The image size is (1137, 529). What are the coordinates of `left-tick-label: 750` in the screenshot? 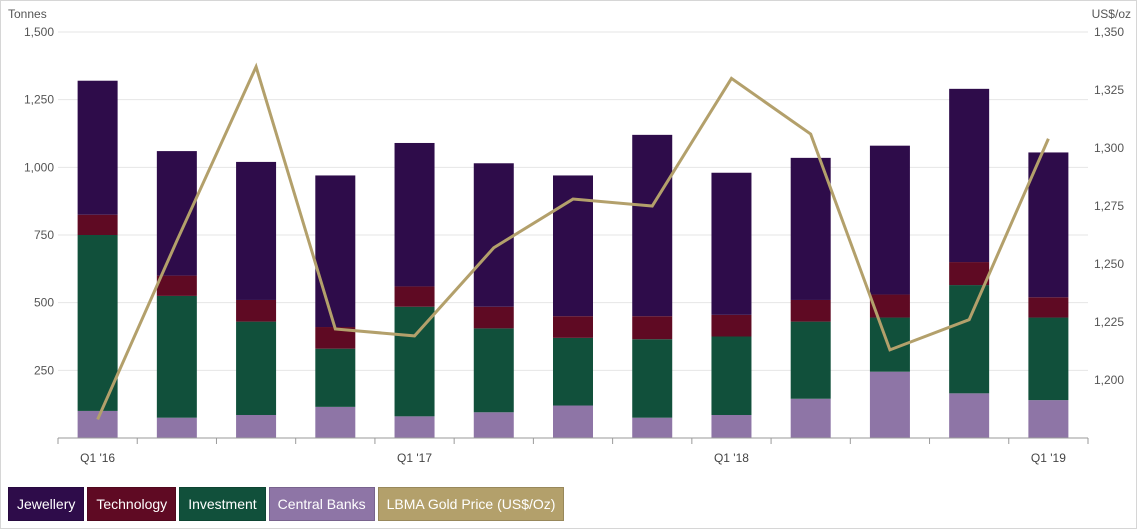 It's located at (44, 235).